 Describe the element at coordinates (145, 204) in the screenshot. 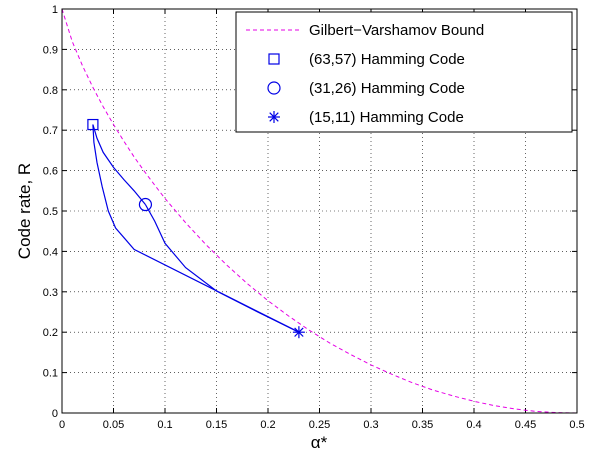

I see `marker-circle` at that location.